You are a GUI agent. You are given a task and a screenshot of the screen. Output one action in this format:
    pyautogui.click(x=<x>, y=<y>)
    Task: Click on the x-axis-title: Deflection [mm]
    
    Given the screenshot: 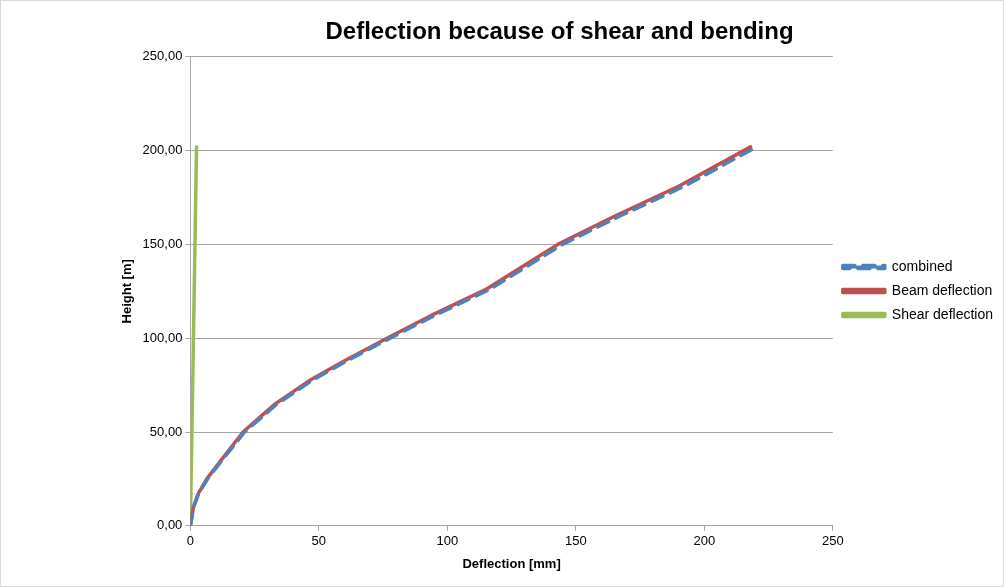 What is the action you would take?
    pyautogui.click(x=511, y=563)
    